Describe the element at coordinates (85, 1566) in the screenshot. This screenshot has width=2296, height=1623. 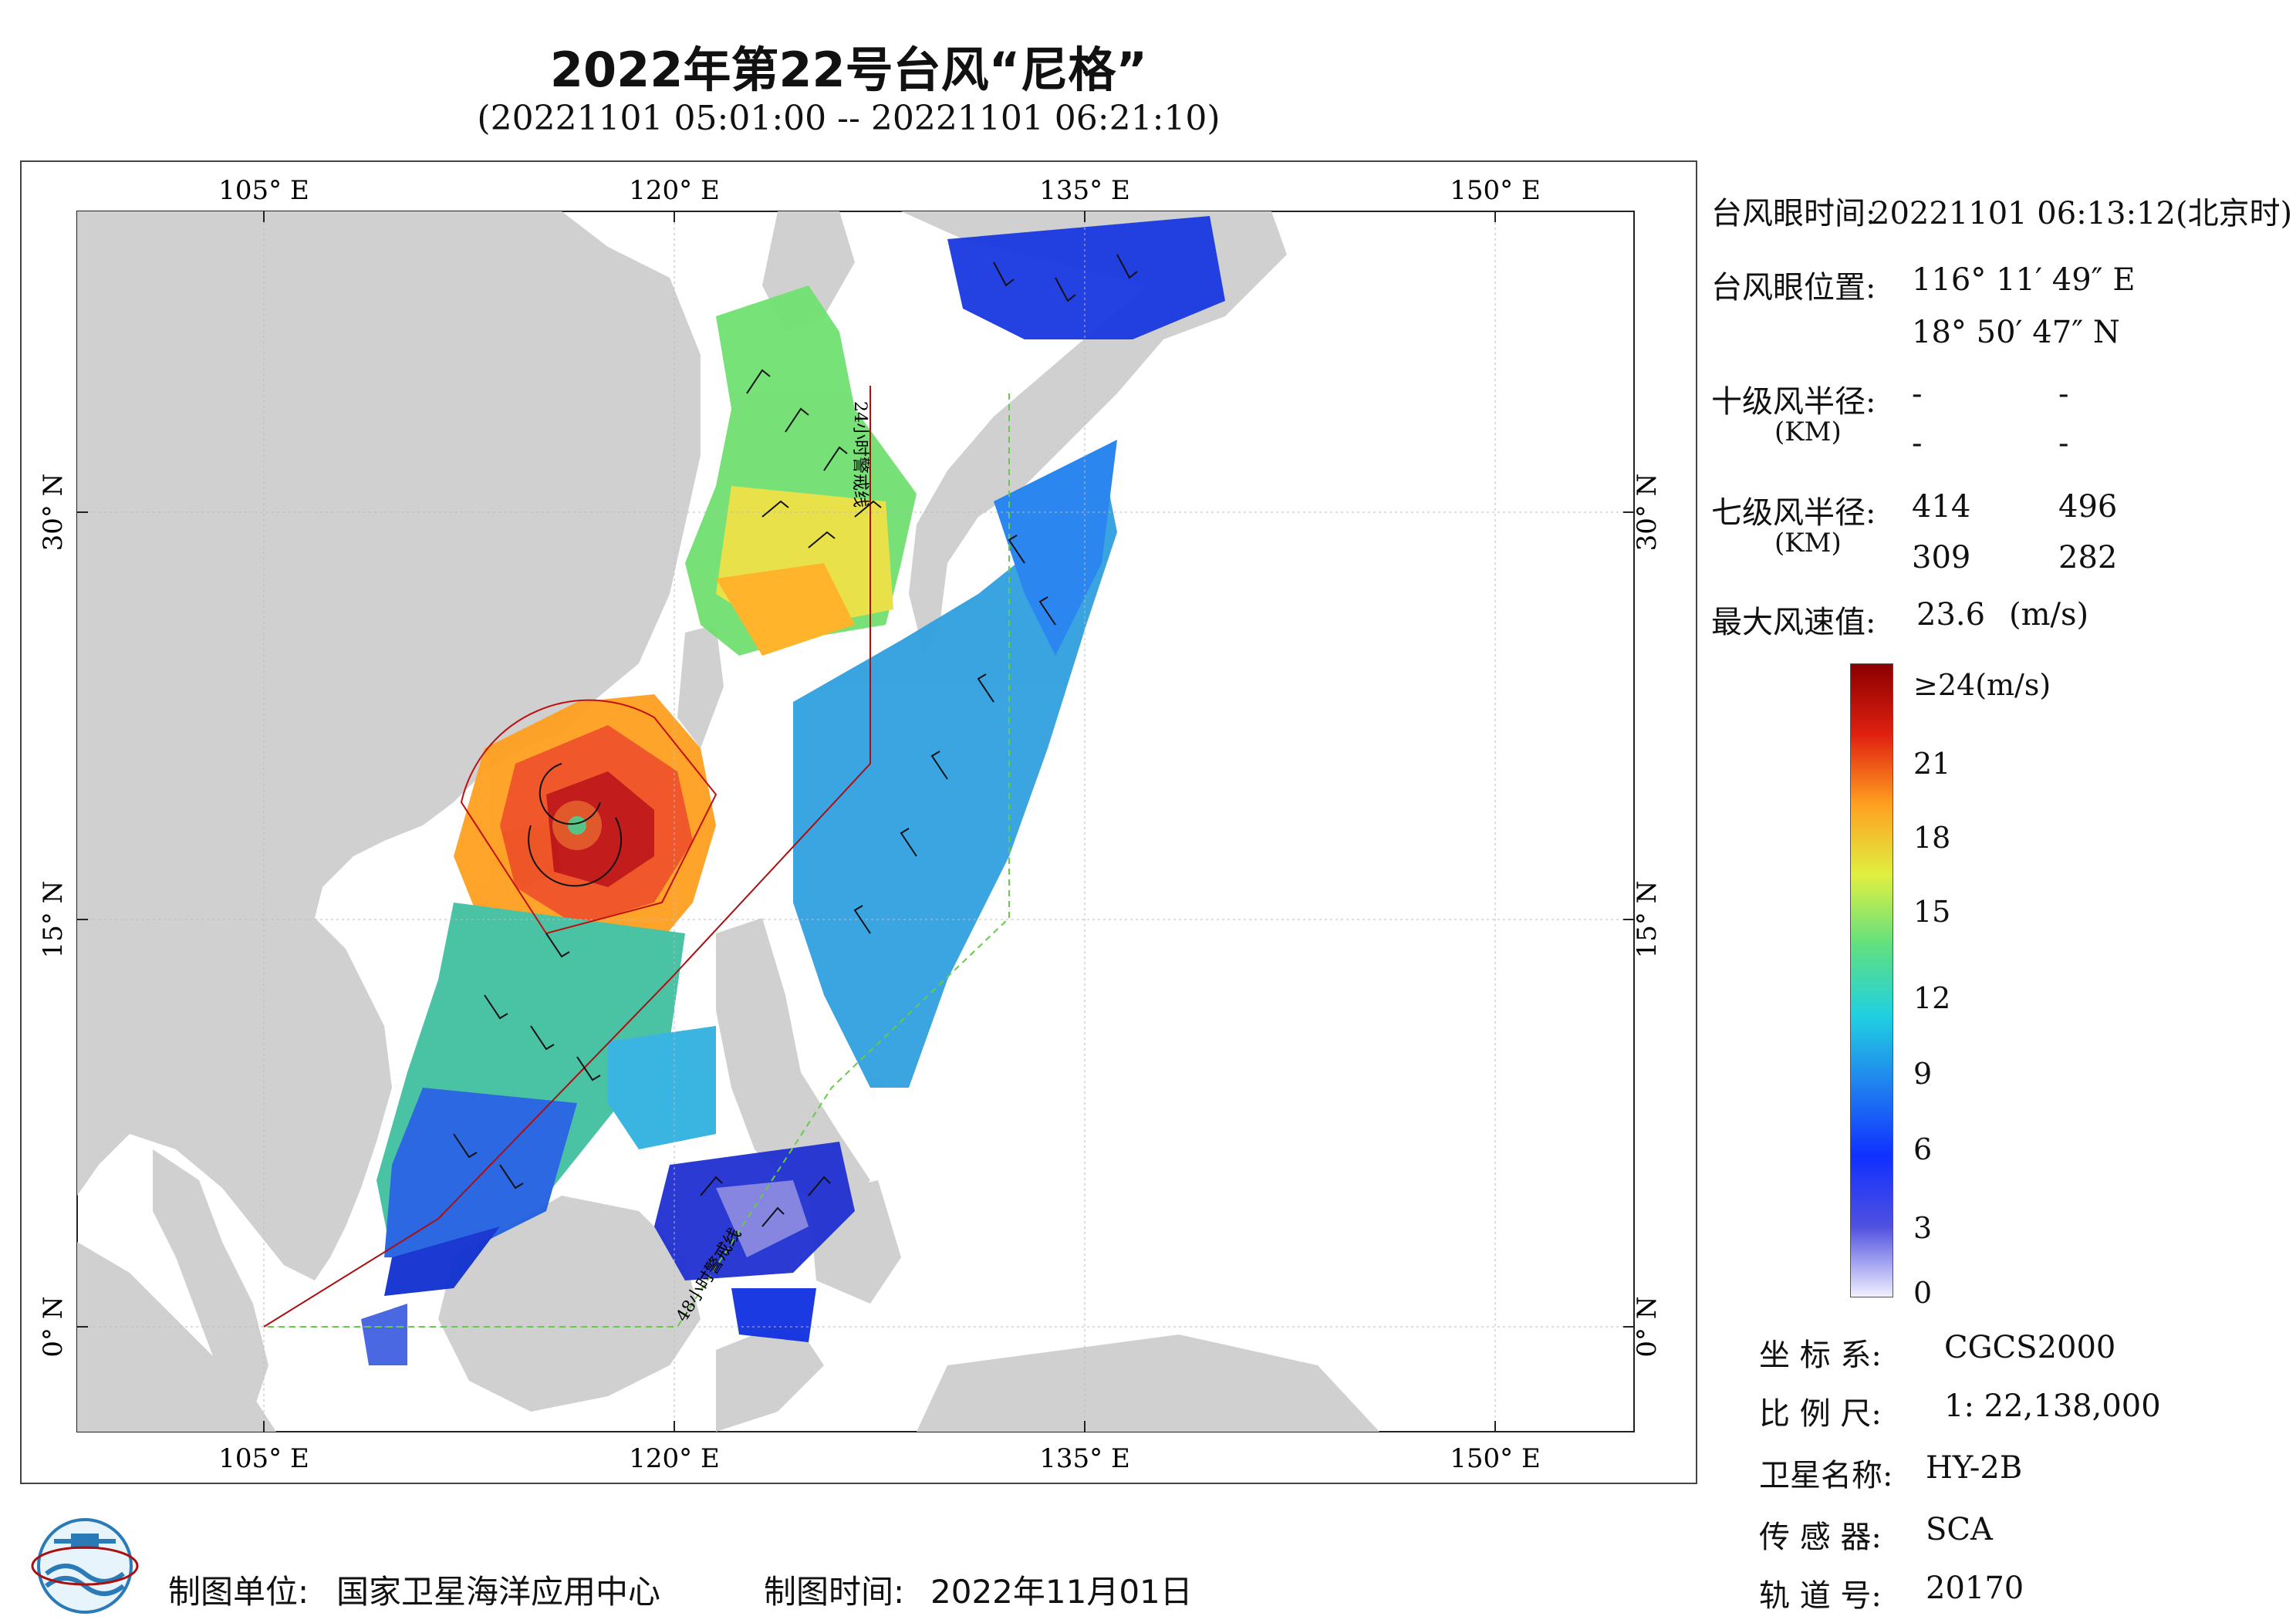
I see `nsoas-logo-icon` at that location.